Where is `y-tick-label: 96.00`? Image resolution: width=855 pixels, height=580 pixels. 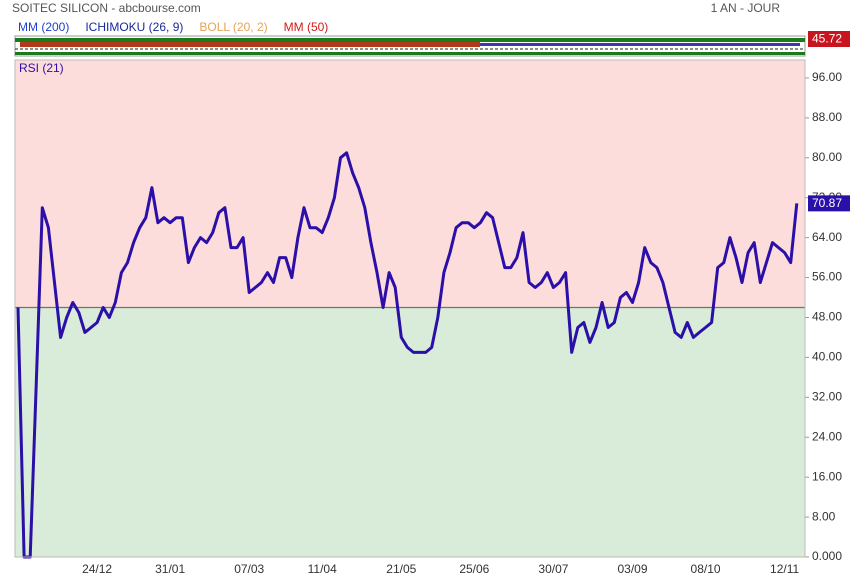
y-tick-label: 96.00 is located at coordinates (827, 77).